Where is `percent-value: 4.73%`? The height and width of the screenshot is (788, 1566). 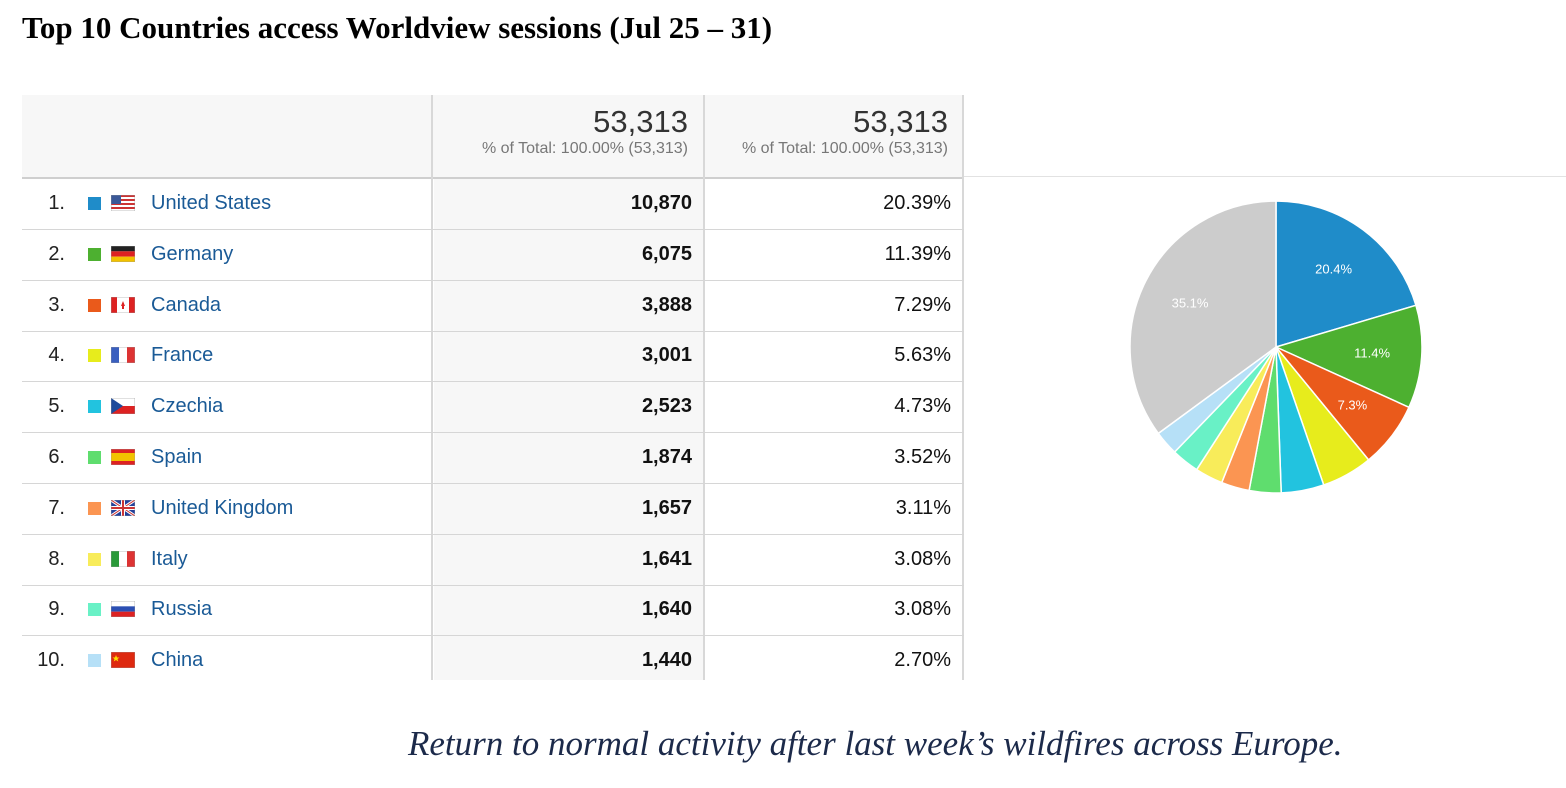
percent-value: 4.73% is located at coordinates (922, 406).